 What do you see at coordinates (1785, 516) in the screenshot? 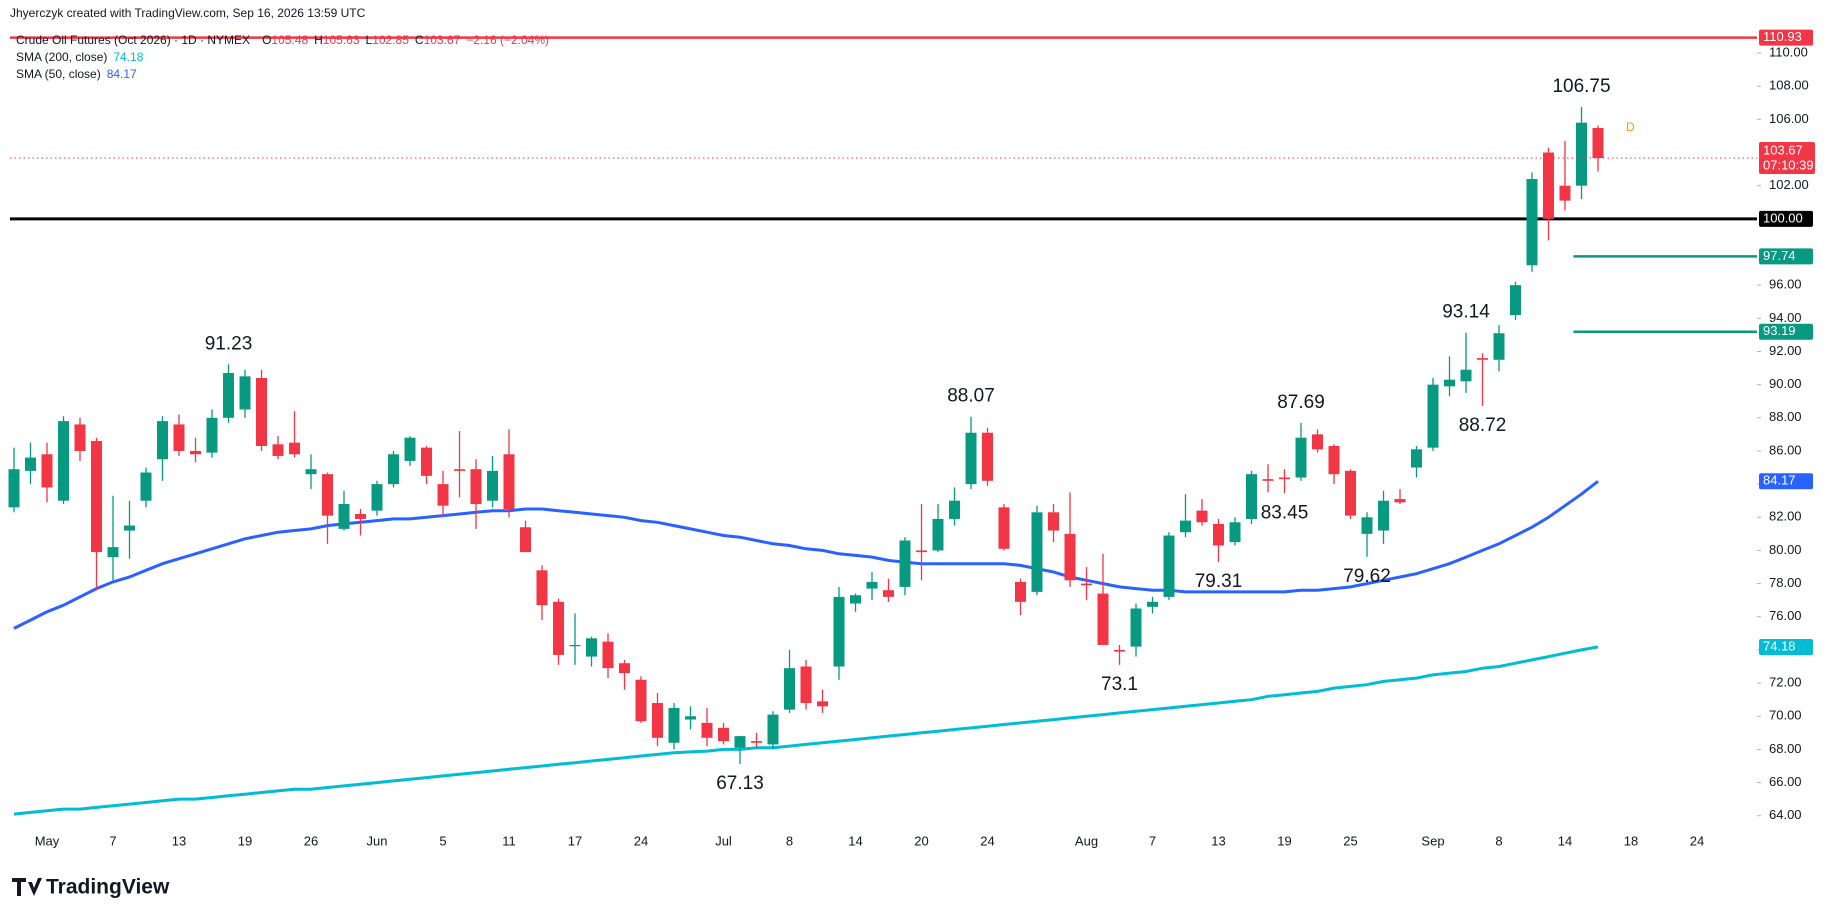
I see `y-tick-label: 82.00` at bounding box center [1785, 516].